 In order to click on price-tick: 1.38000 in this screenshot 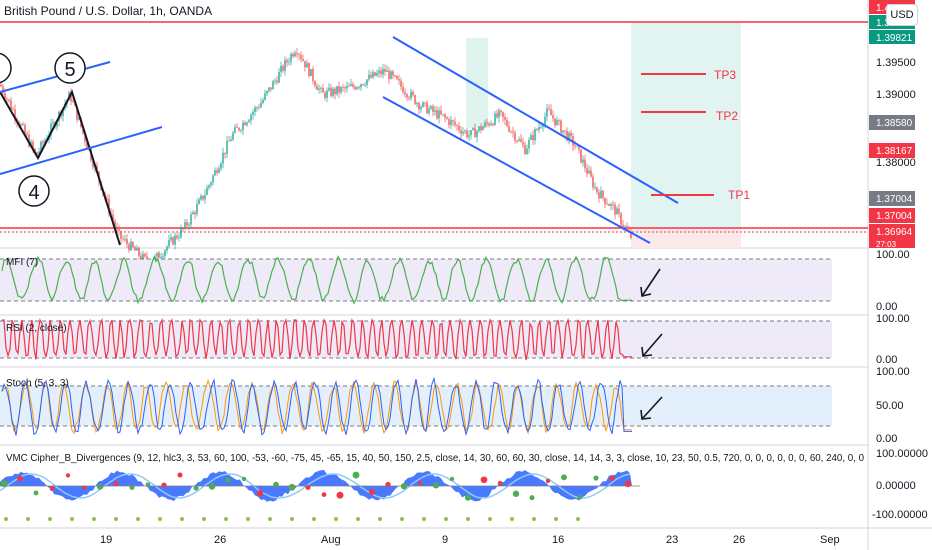, I will do `click(896, 163)`.